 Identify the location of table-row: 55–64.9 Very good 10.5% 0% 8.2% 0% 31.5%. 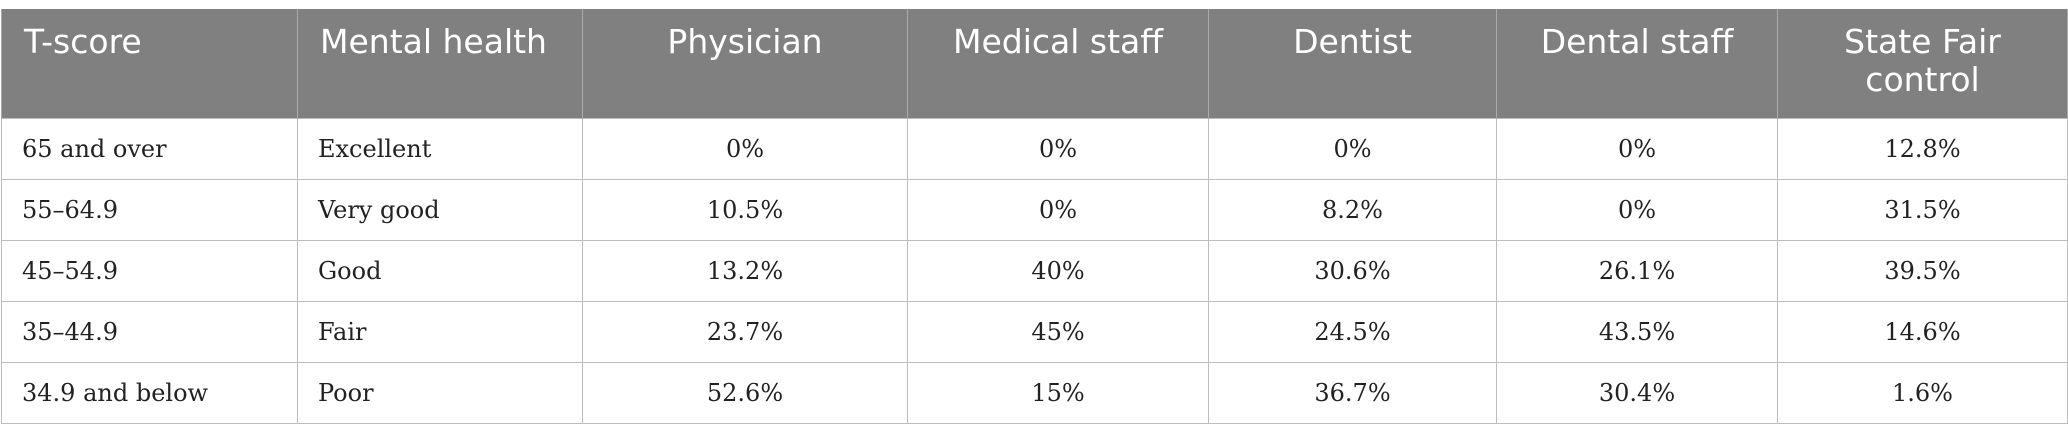
(1034, 209).